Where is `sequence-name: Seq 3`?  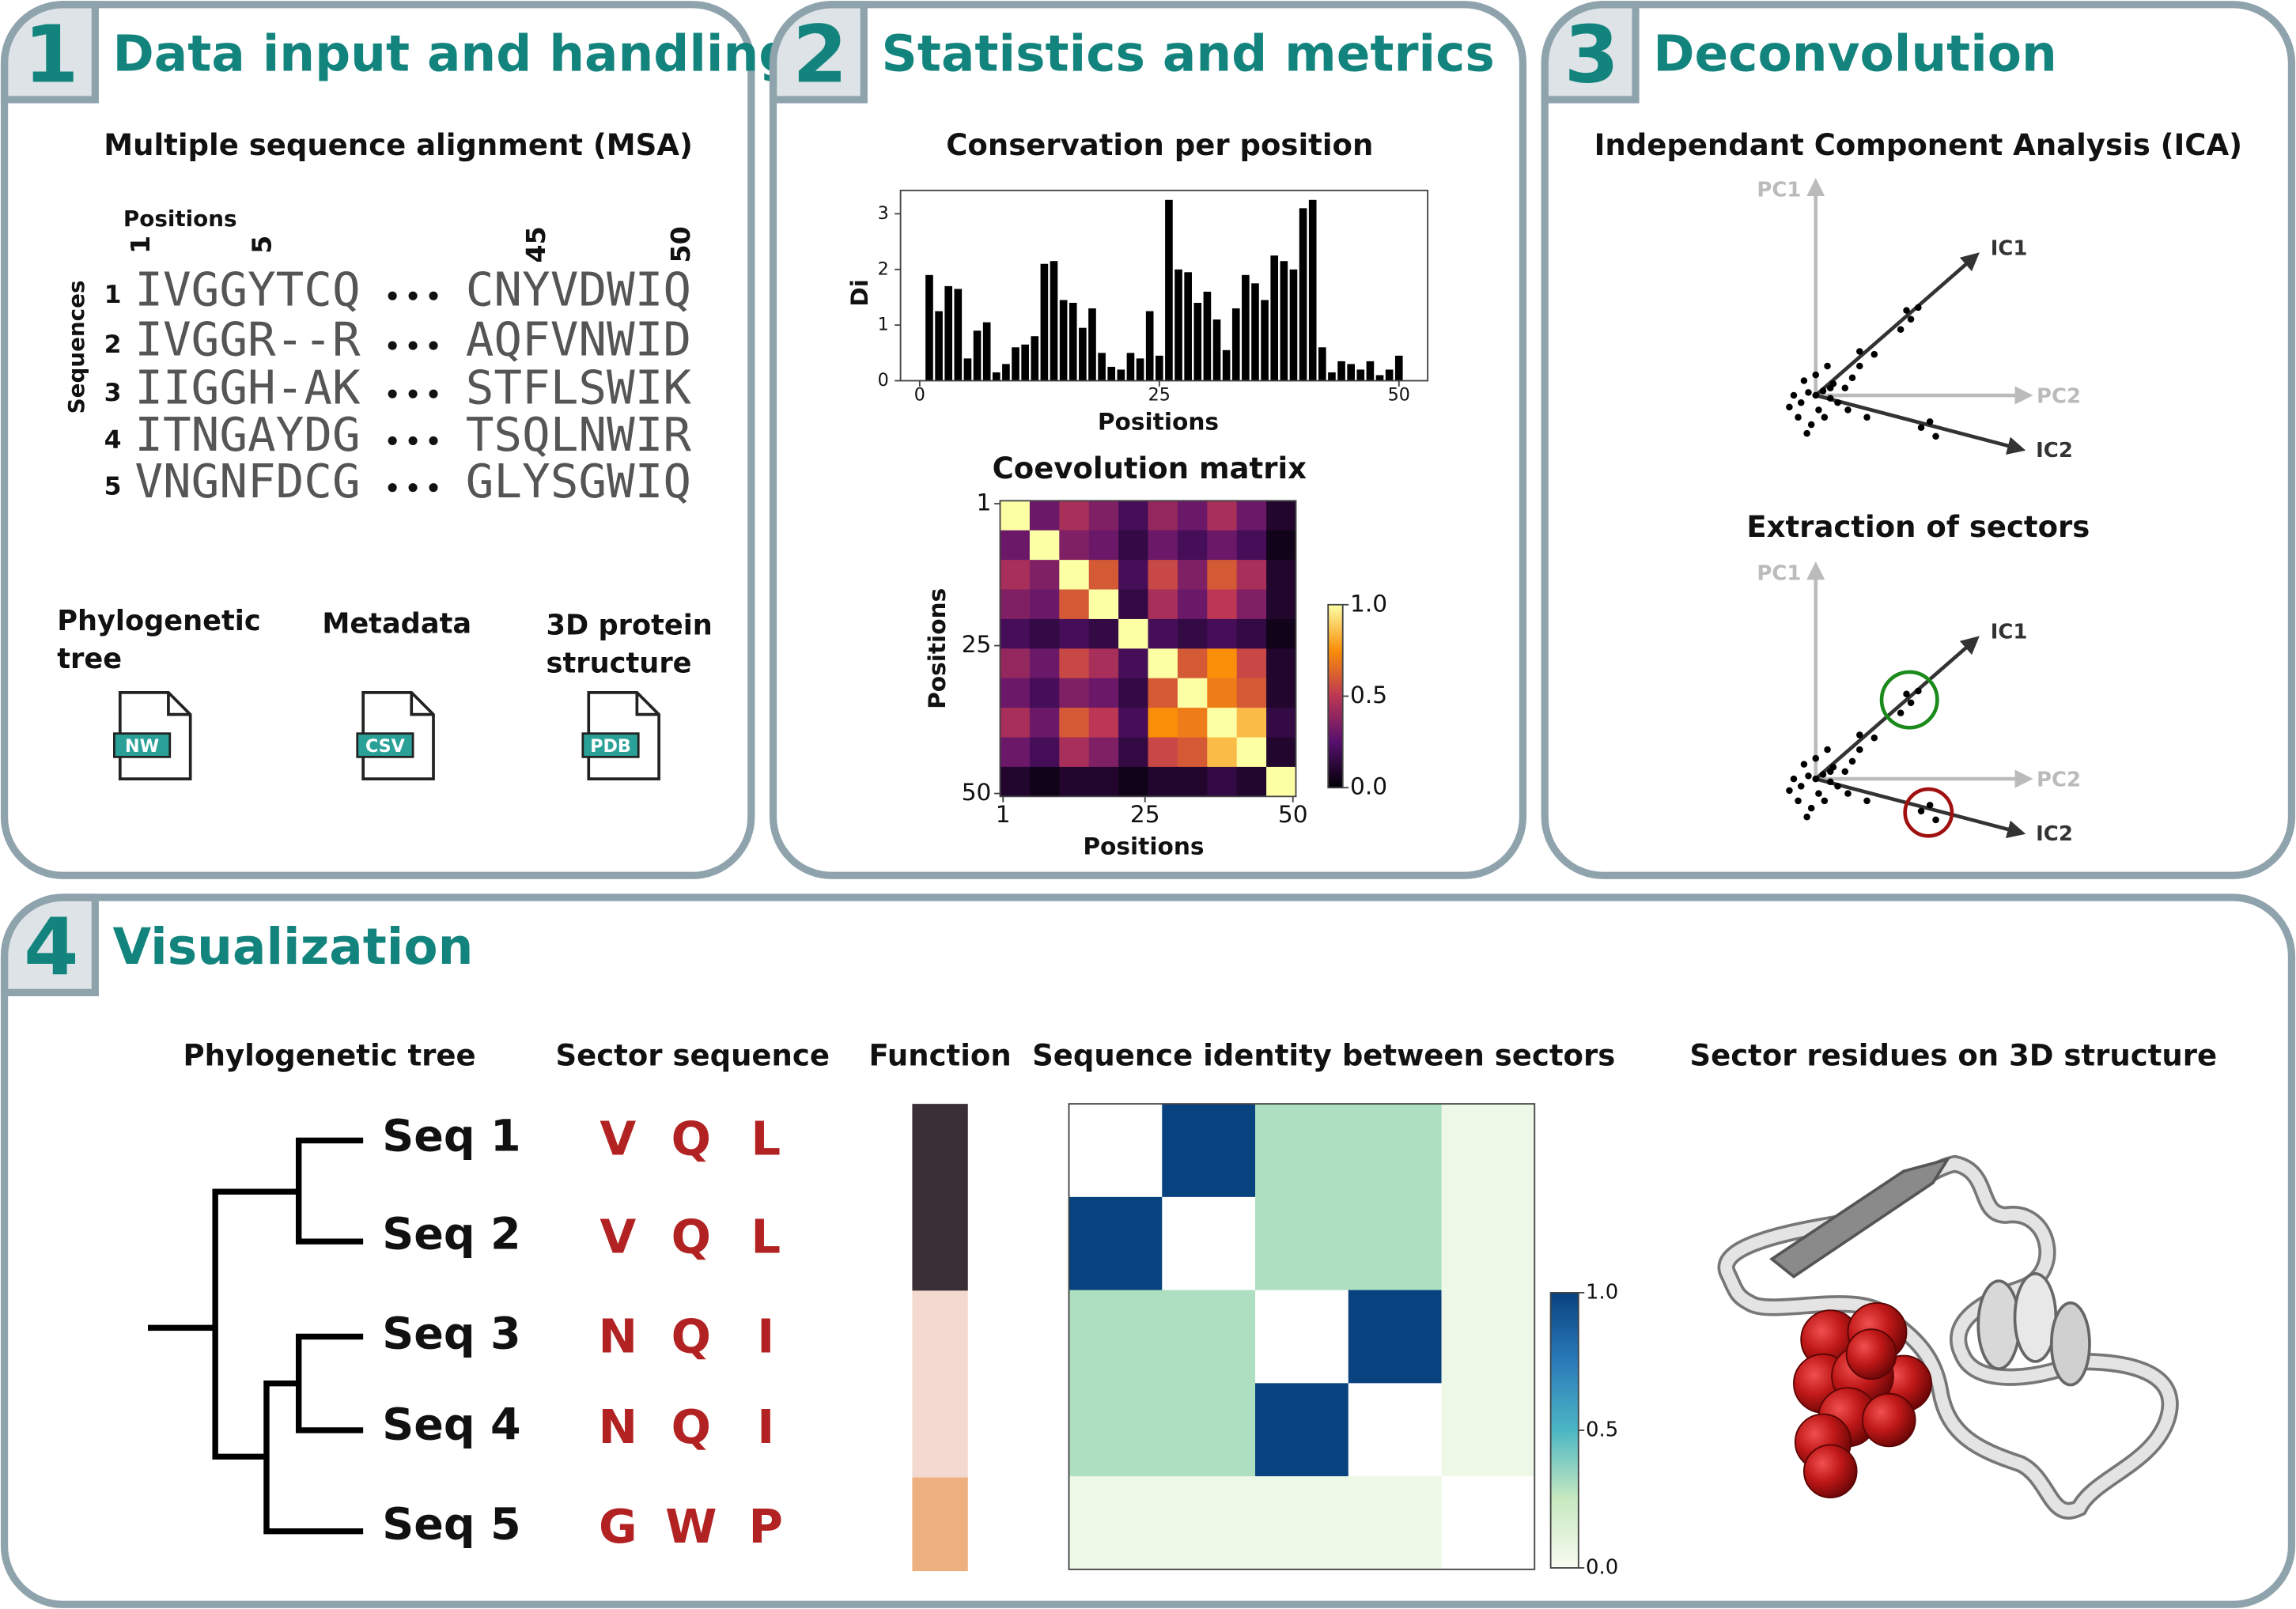 sequence-name: Seq 3 is located at coordinates (451, 1334).